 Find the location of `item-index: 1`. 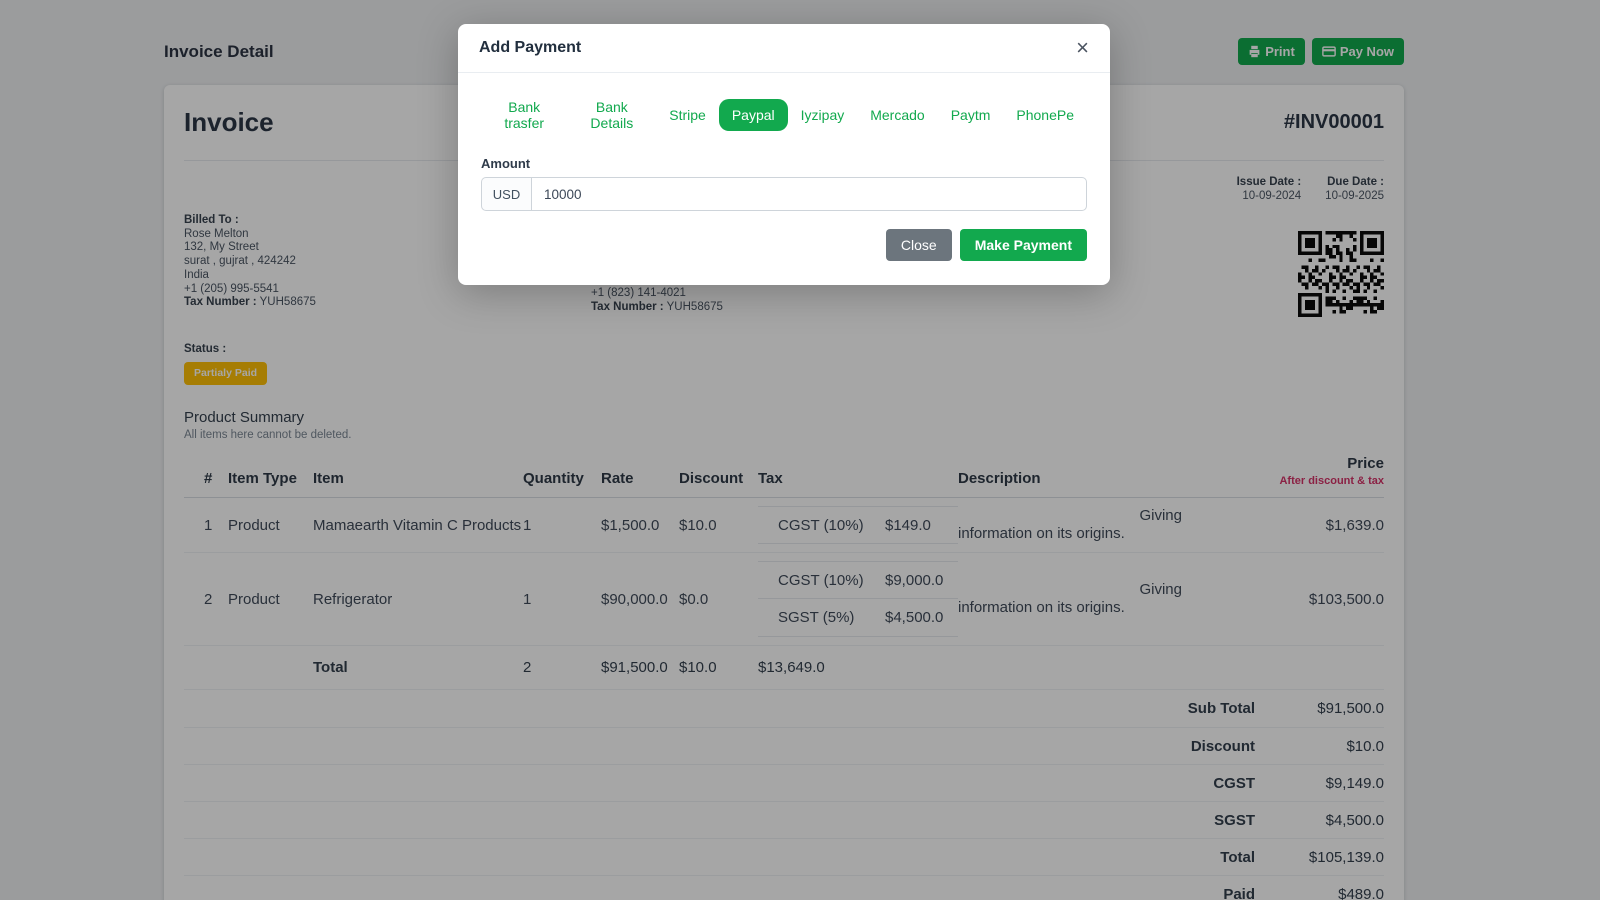

item-index: 1 is located at coordinates (208, 525).